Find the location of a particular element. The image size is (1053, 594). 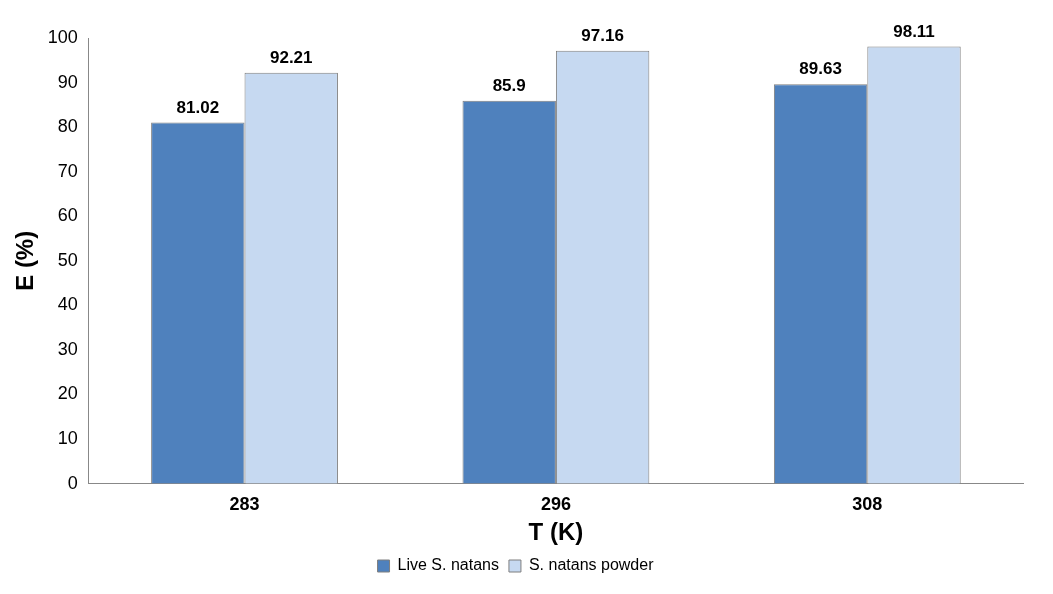

x-tick-label: 296 is located at coordinates (555, 504).